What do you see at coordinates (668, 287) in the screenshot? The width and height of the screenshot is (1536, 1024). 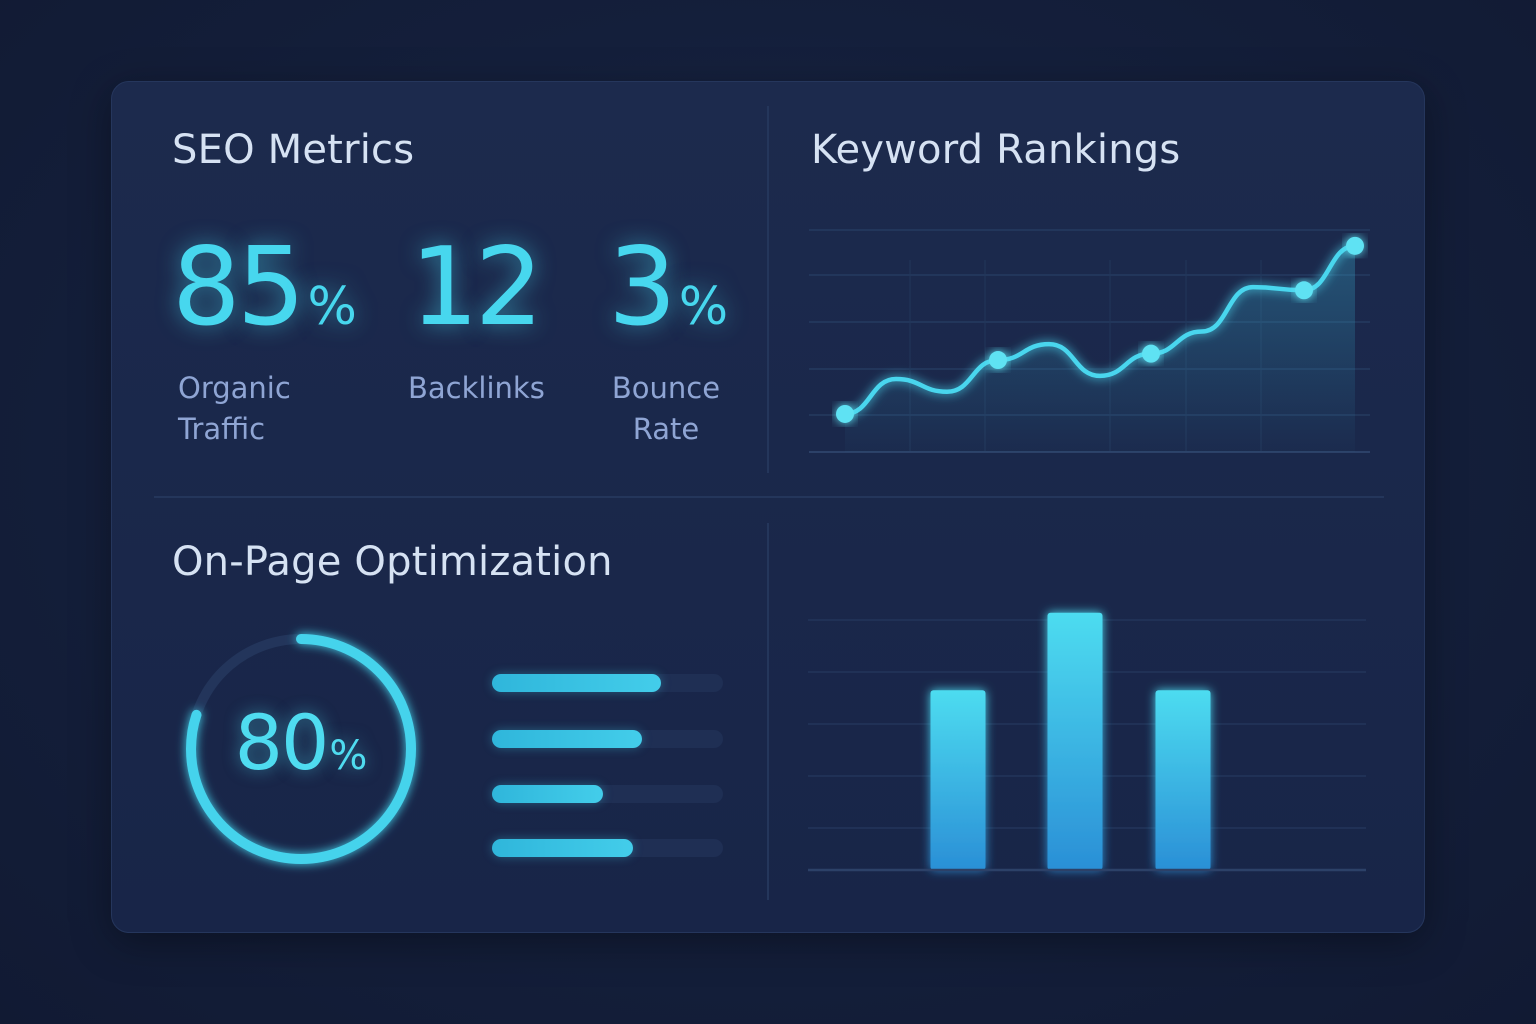 I see `bounce-rate-value: 3%` at bounding box center [668, 287].